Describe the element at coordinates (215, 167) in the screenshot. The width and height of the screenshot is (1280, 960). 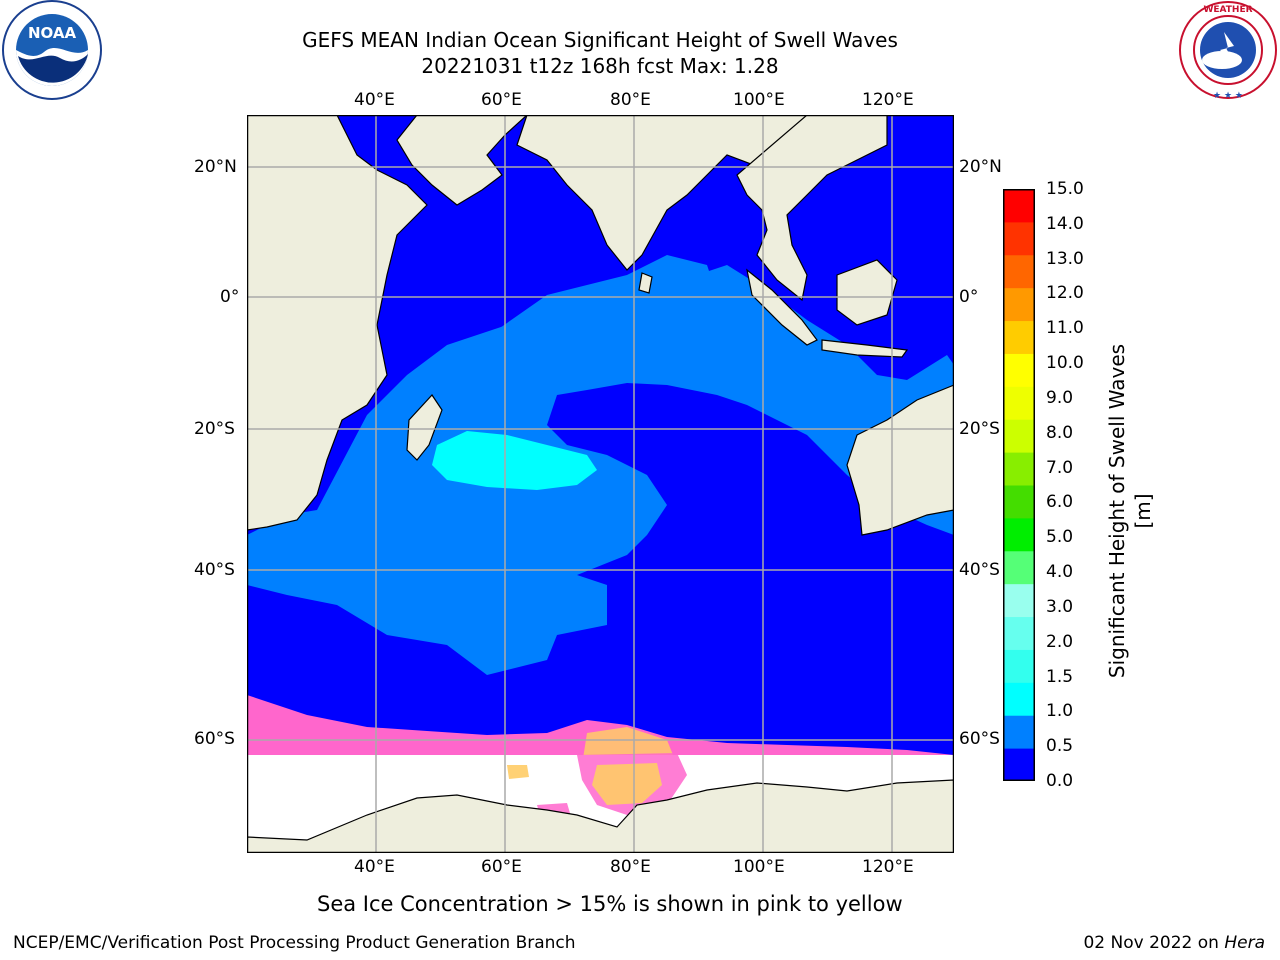
I see `lat-tick-left: 20°N` at that location.